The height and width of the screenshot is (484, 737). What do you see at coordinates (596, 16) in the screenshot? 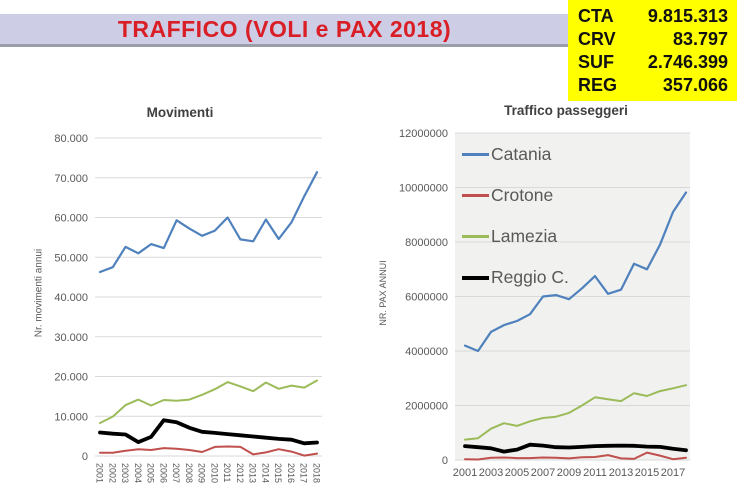
I see `stat-code: CTA` at bounding box center [596, 16].